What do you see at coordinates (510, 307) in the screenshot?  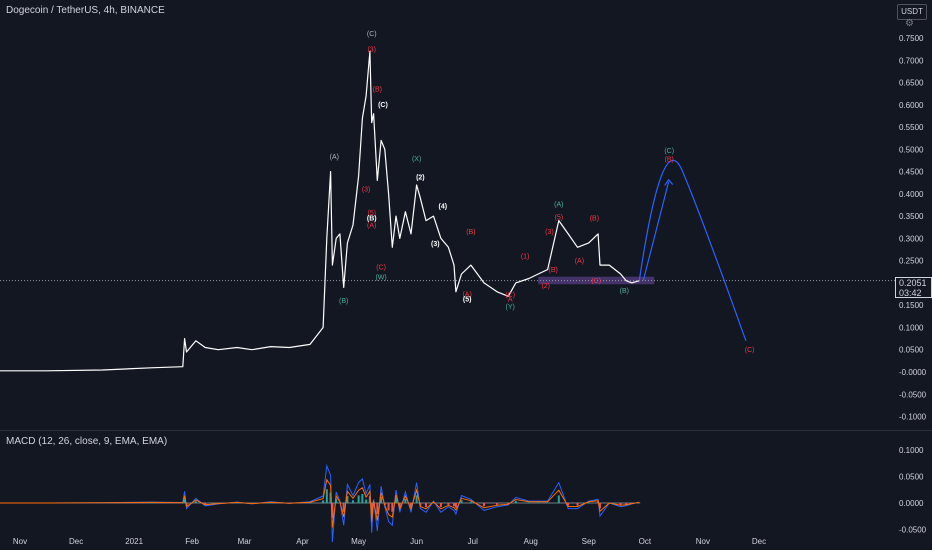 I see `wave-label: (Y)` at bounding box center [510, 307].